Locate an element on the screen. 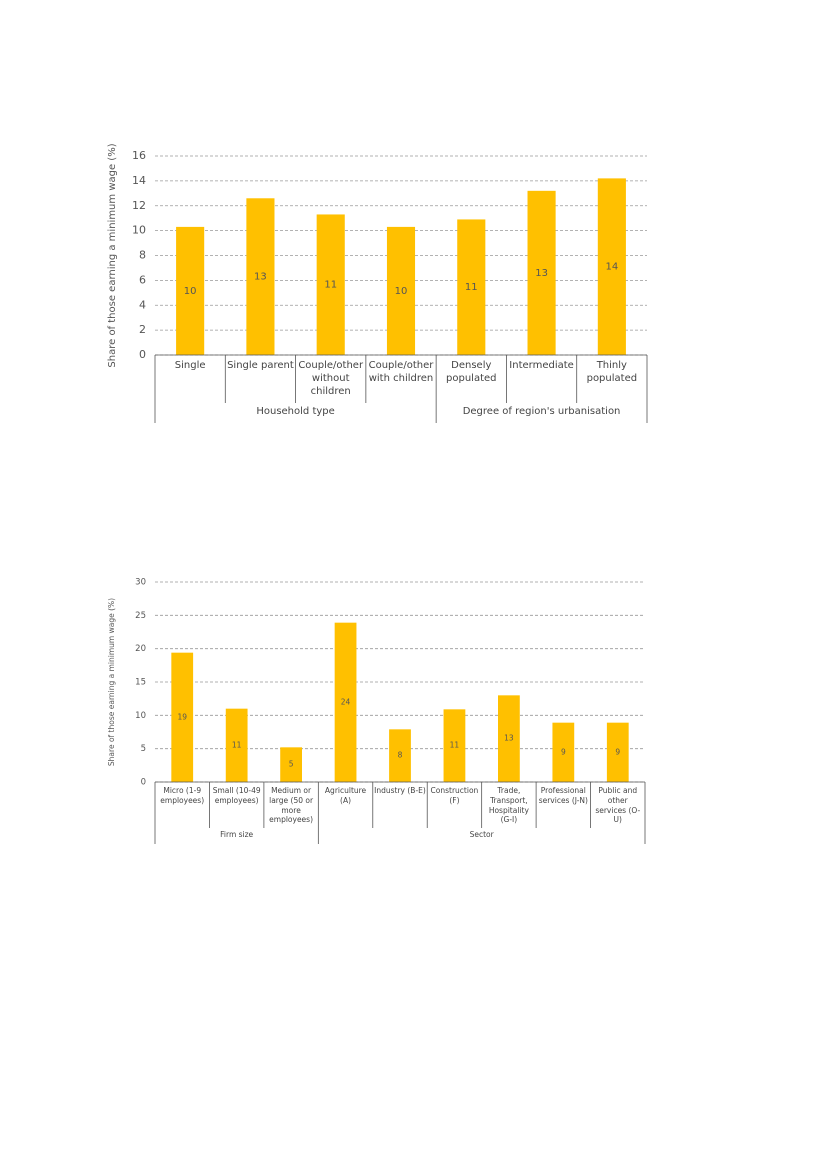 The width and height of the screenshot is (827, 1169). value-label: 14 is located at coordinates (611, 267).